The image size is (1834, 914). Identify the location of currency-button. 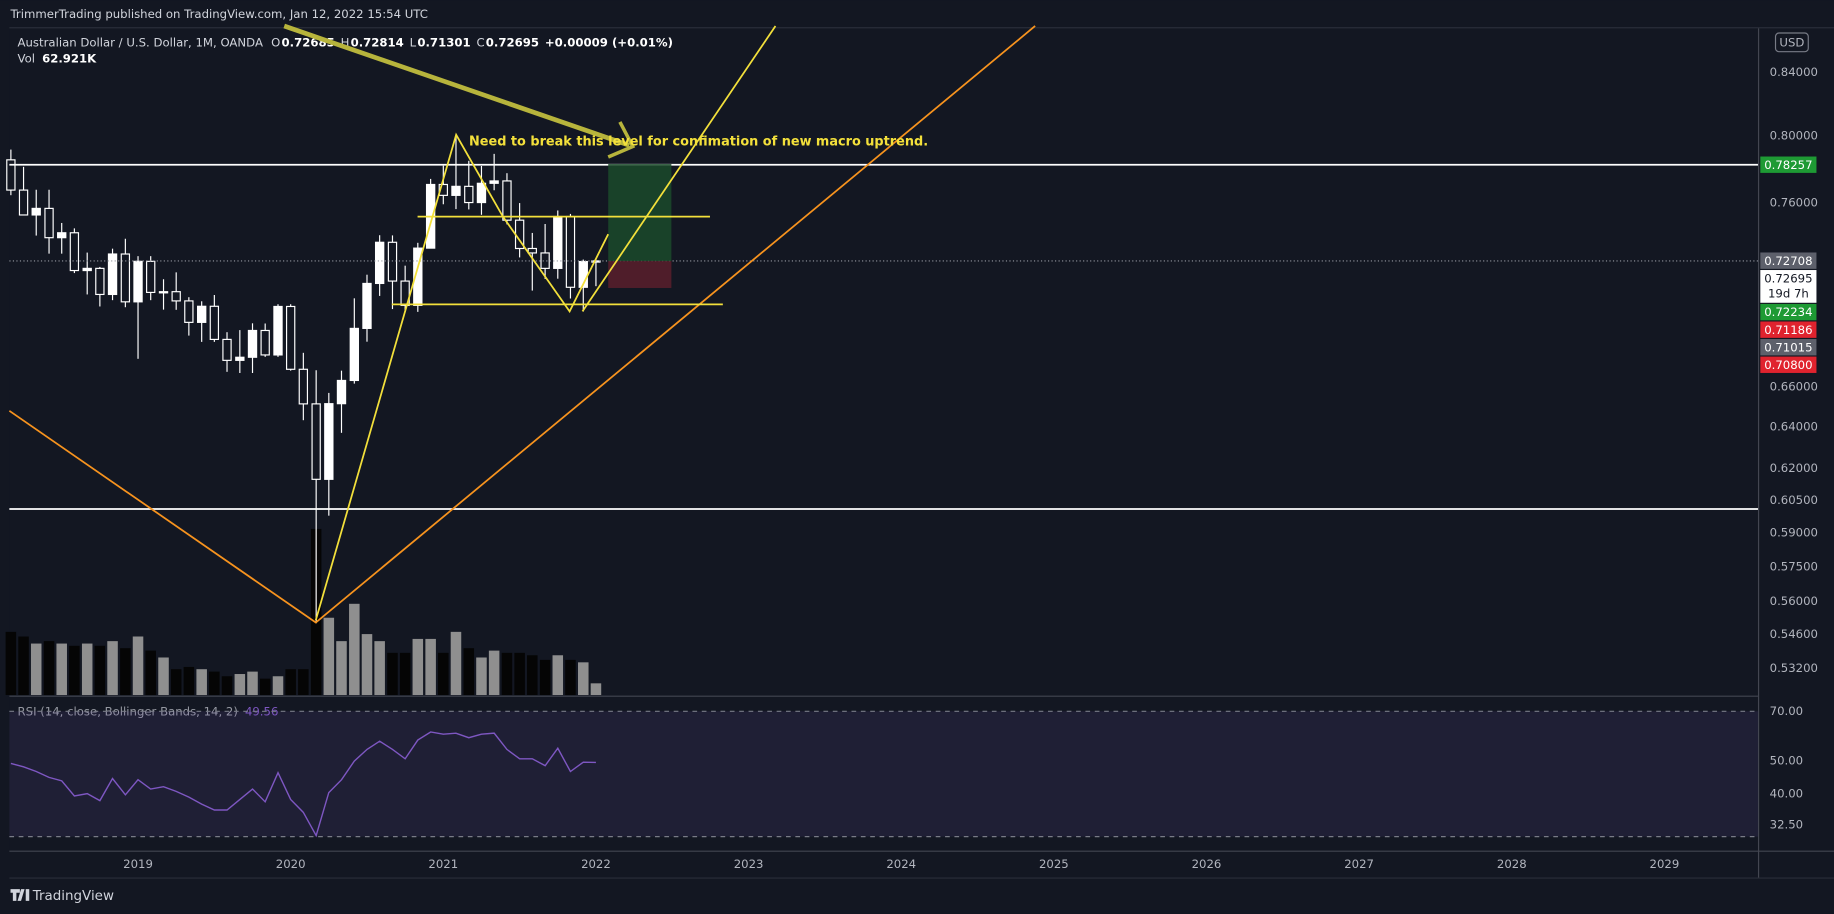
(1791, 42).